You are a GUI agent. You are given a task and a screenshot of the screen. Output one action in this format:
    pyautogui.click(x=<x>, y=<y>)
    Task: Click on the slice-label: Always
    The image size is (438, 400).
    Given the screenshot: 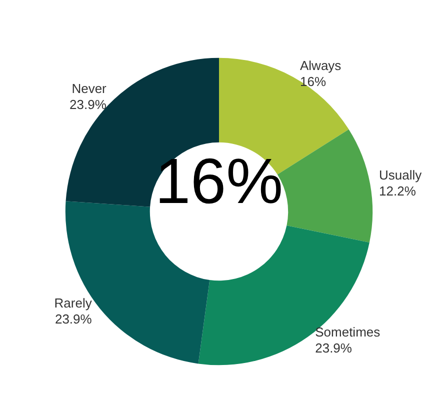 What is the action you would take?
    pyautogui.click(x=321, y=65)
    